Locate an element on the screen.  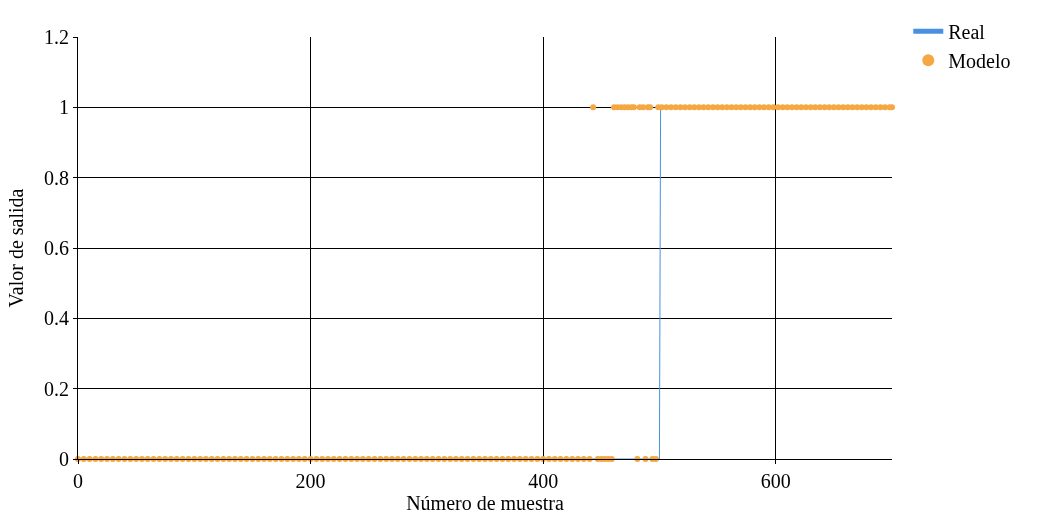
y-tick-label: 0.2 is located at coordinates (56, 388).